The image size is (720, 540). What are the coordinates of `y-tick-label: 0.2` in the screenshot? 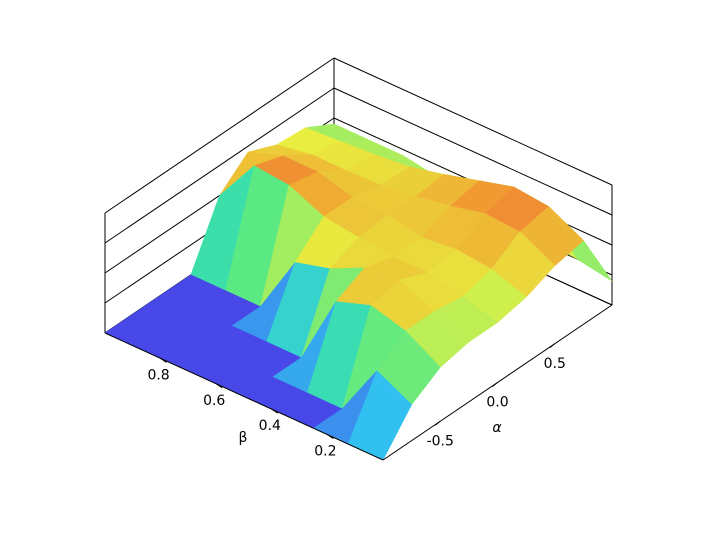 It's located at (325, 452).